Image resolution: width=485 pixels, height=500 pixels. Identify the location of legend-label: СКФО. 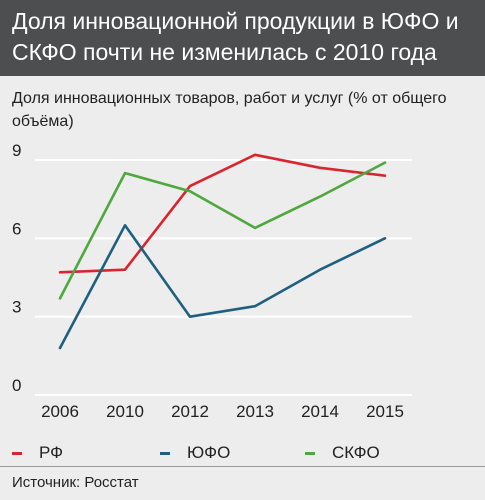
(356, 452).